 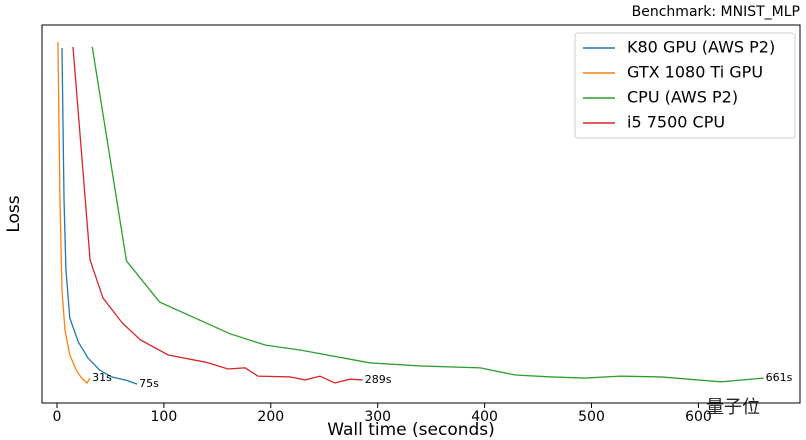 What do you see at coordinates (164, 417) in the screenshot?
I see `x-tick-label: 100` at bounding box center [164, 417].